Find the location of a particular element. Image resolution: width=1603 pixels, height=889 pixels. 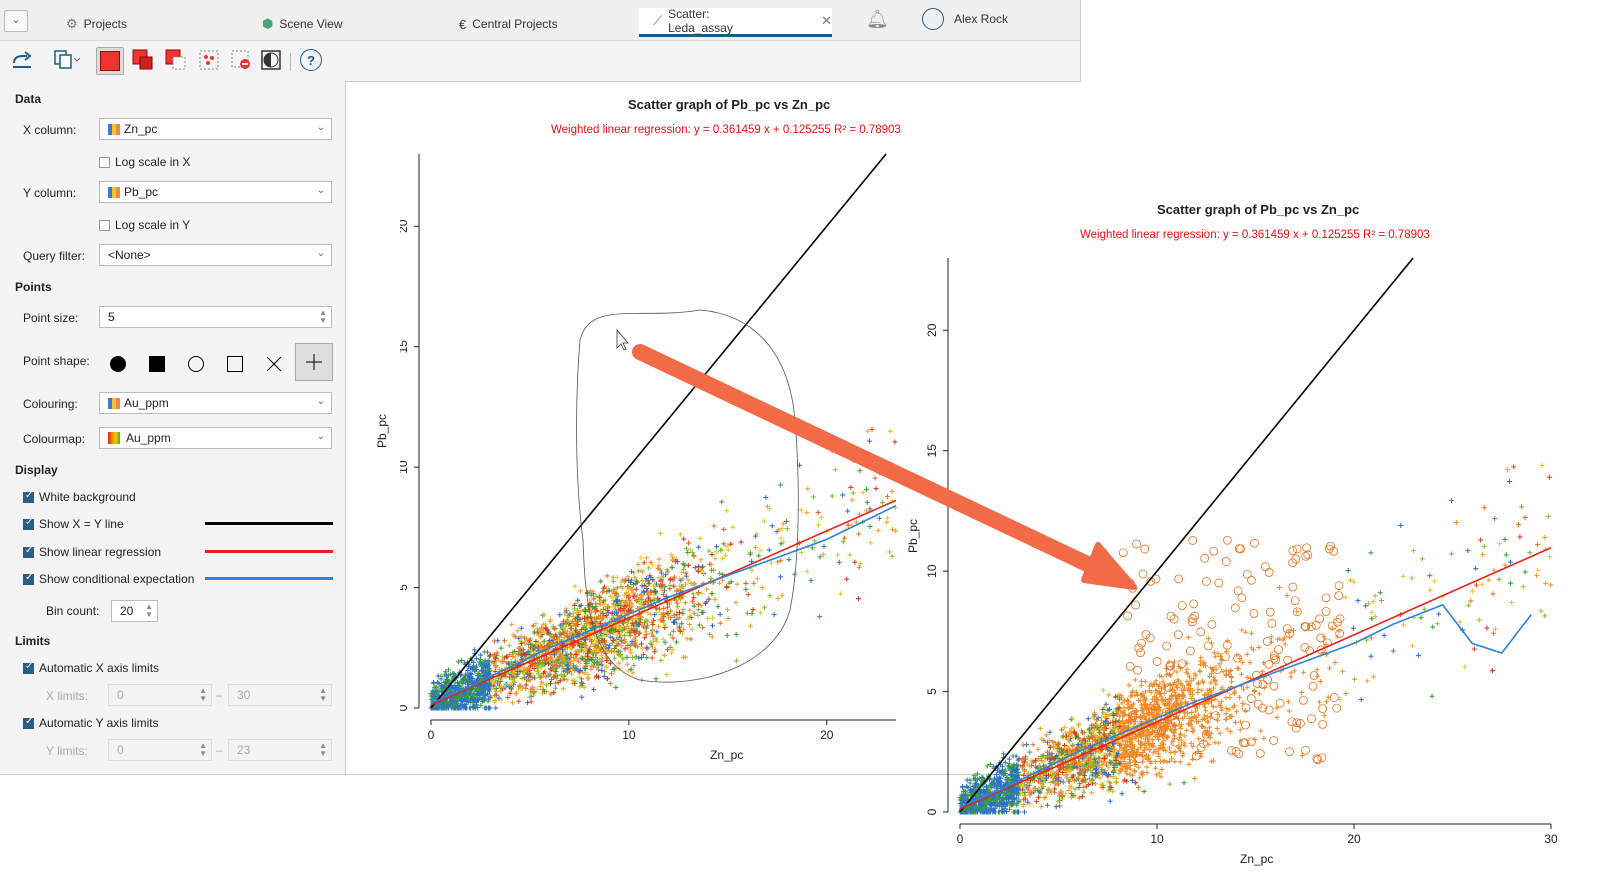

tab-projects: ⚙ Projects is located at coordinates (96, 24).